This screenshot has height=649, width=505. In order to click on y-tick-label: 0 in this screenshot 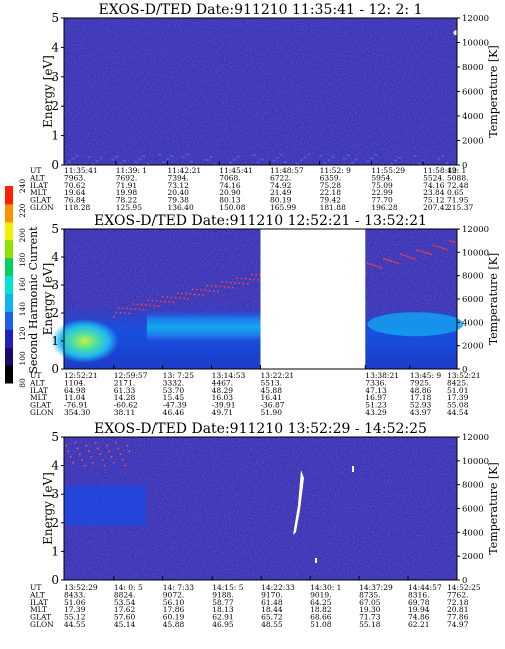, I will do `click(55, 165)`.